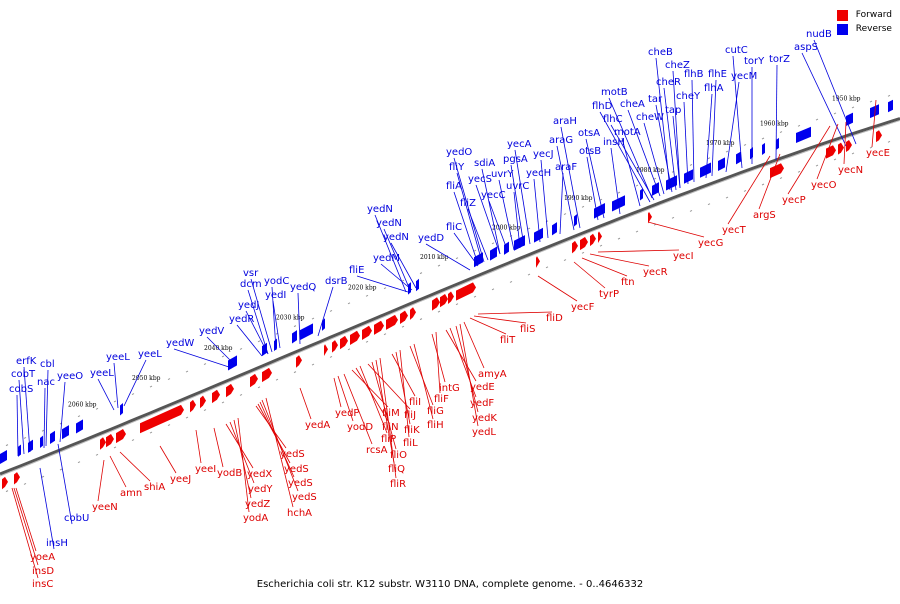 Image resolution: width=900 pixels, height=604 pixels. I want to click on reverse-gene-label: uvrC, so click(517, 186).